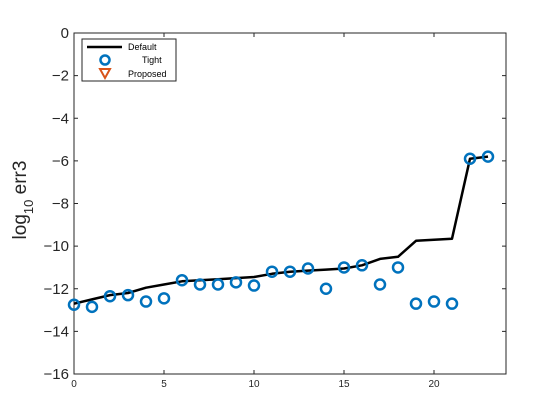 The image size is (560, 420). What do you see at coordinates (56, 331) in the screenshot?
I see `y-tick-label: −14` at bounding box center [56, 331].